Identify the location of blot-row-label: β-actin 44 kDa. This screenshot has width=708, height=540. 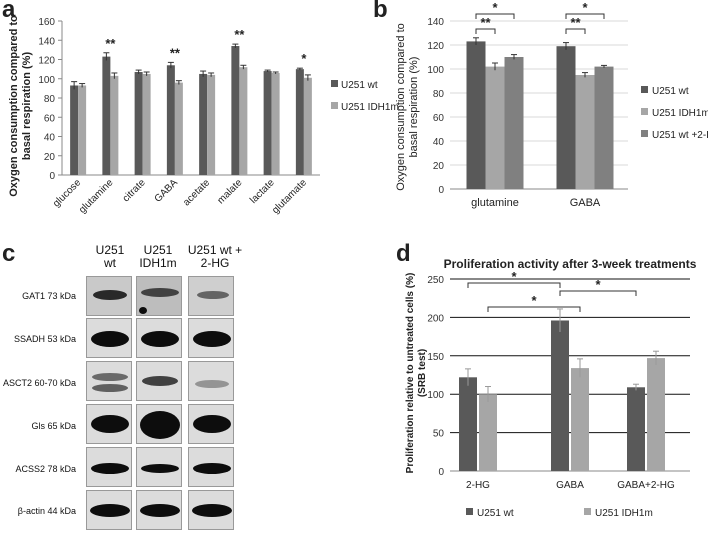
(46, 511).